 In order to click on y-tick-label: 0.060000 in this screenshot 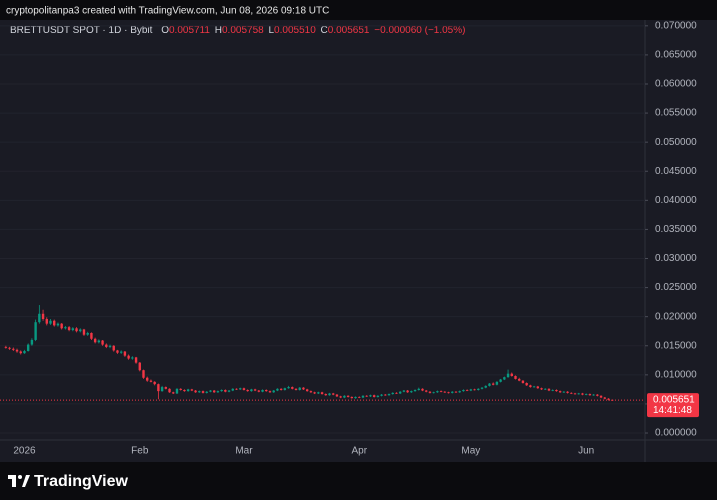, I will do `click(676, 84)`.